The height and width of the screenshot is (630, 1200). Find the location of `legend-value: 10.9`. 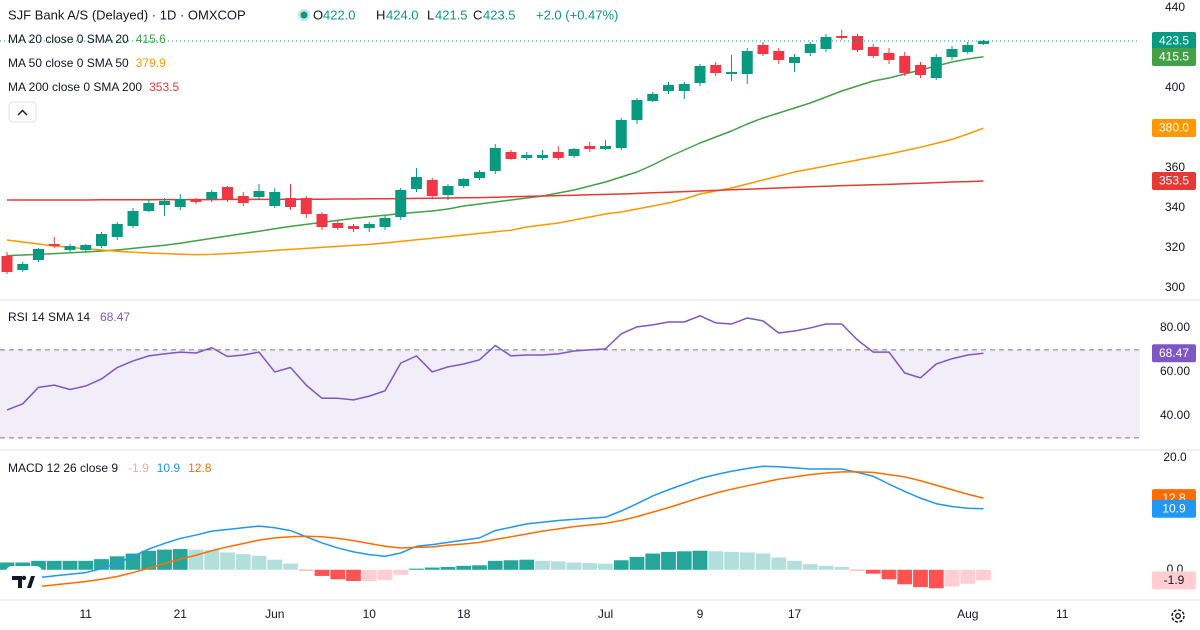

legend-value: 10.9 is located at coordinates (169, 468).